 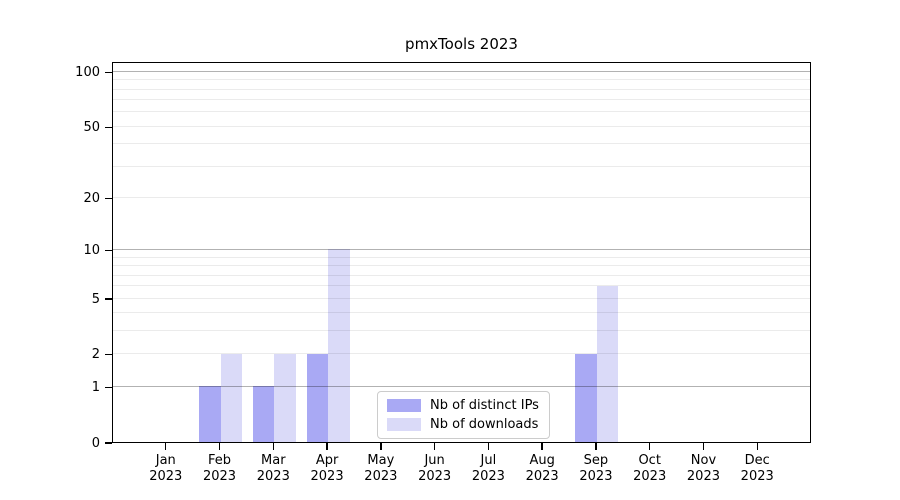 I want to click on x-tick-dec, so click(x=757, y=446).